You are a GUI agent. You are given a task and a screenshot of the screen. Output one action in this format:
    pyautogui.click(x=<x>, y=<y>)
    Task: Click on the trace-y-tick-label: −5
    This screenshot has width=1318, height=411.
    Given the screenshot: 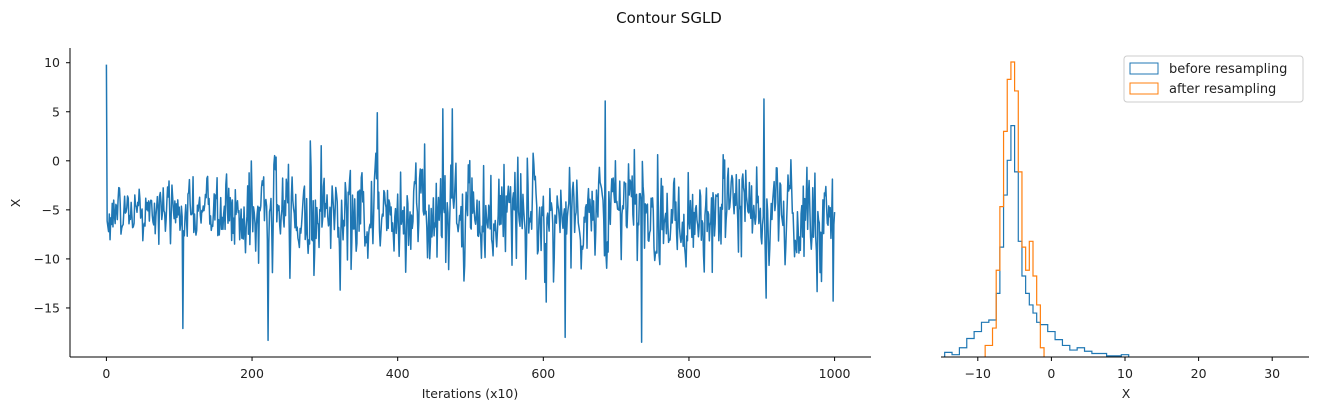 What is the action you would take?
    pyautogui.click(x=51, y=209)
    